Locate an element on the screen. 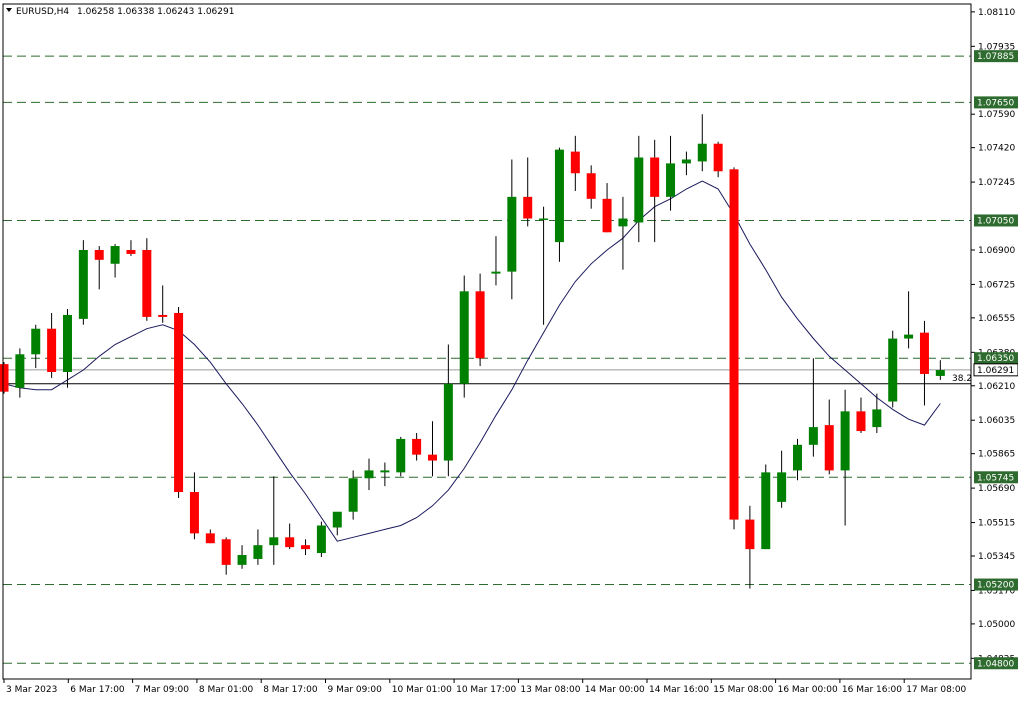  price-tick-label: 1.06035 is located at coordinates (996, 421).